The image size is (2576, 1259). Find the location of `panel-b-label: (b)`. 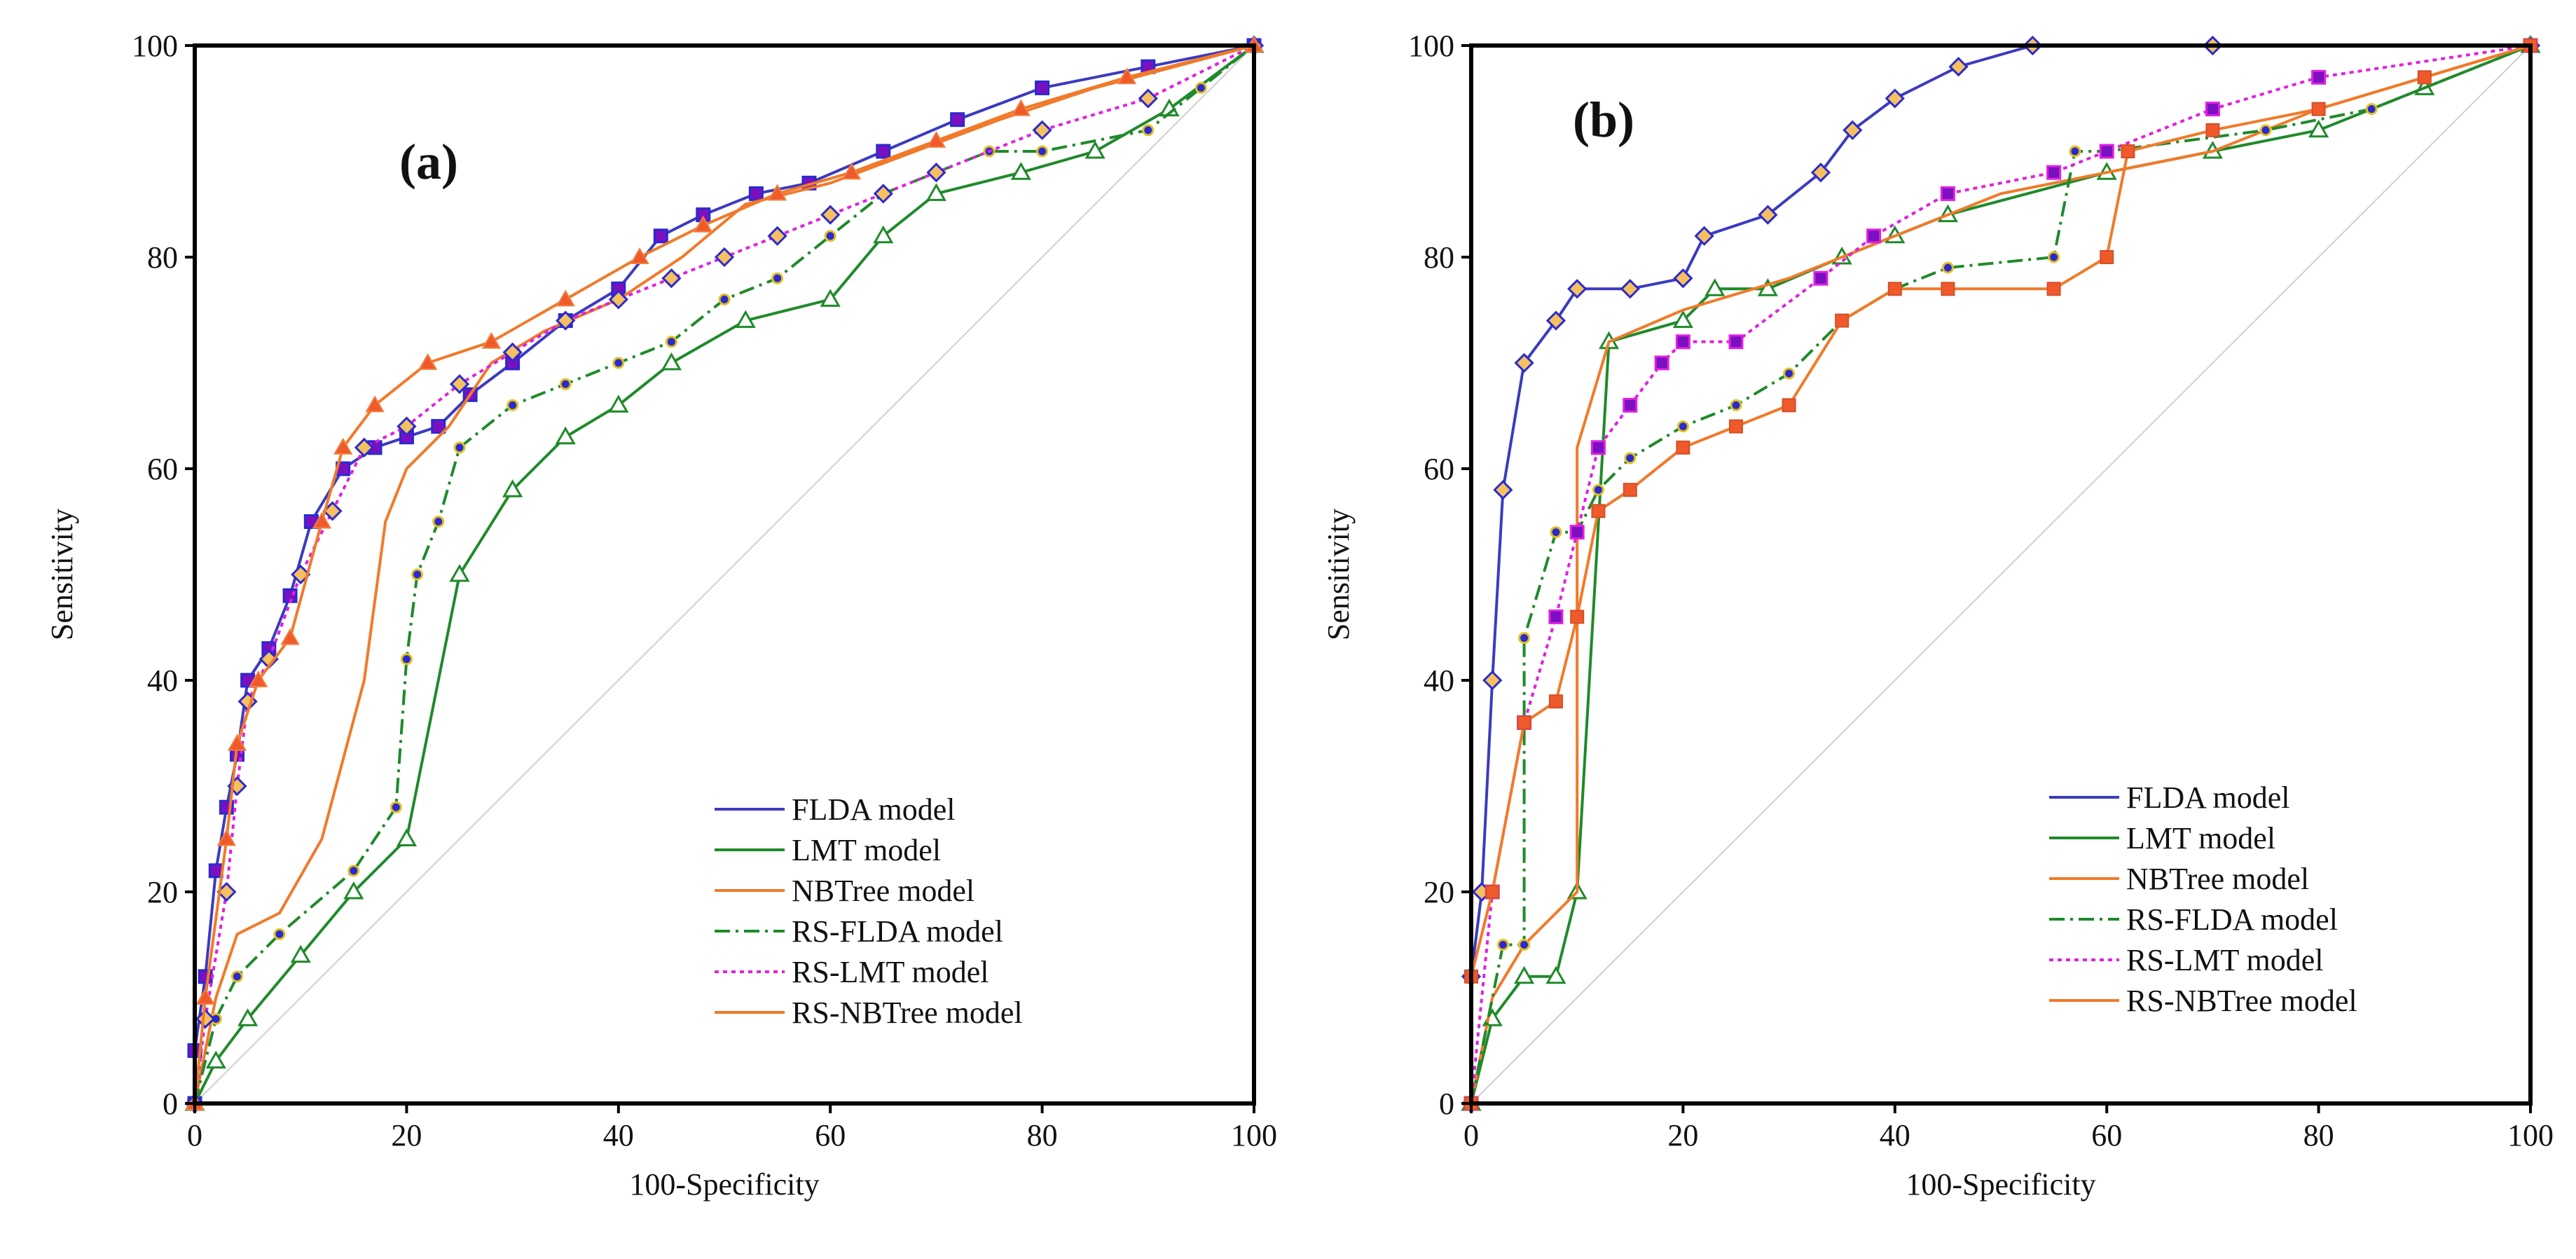

panel-b-label: (b) is located at coordinates (1603, 120).